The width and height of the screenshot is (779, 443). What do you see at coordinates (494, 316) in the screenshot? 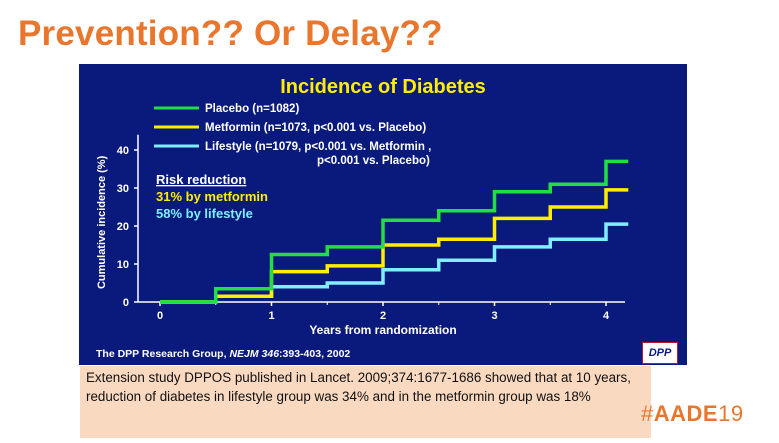
I see `x-tick-label: 3` at bounding box center [494, 316].